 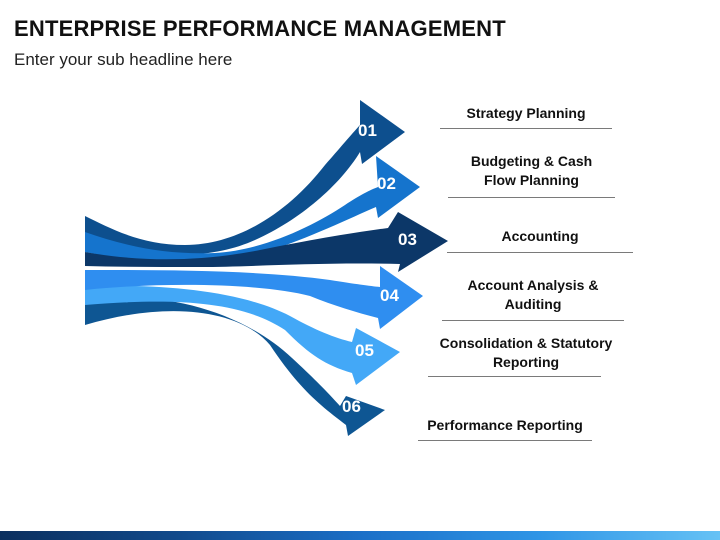 I want to click on page-title: ENTERPRISE PERFORMANCE MANAGEMENT, so click(x=260, y=28).